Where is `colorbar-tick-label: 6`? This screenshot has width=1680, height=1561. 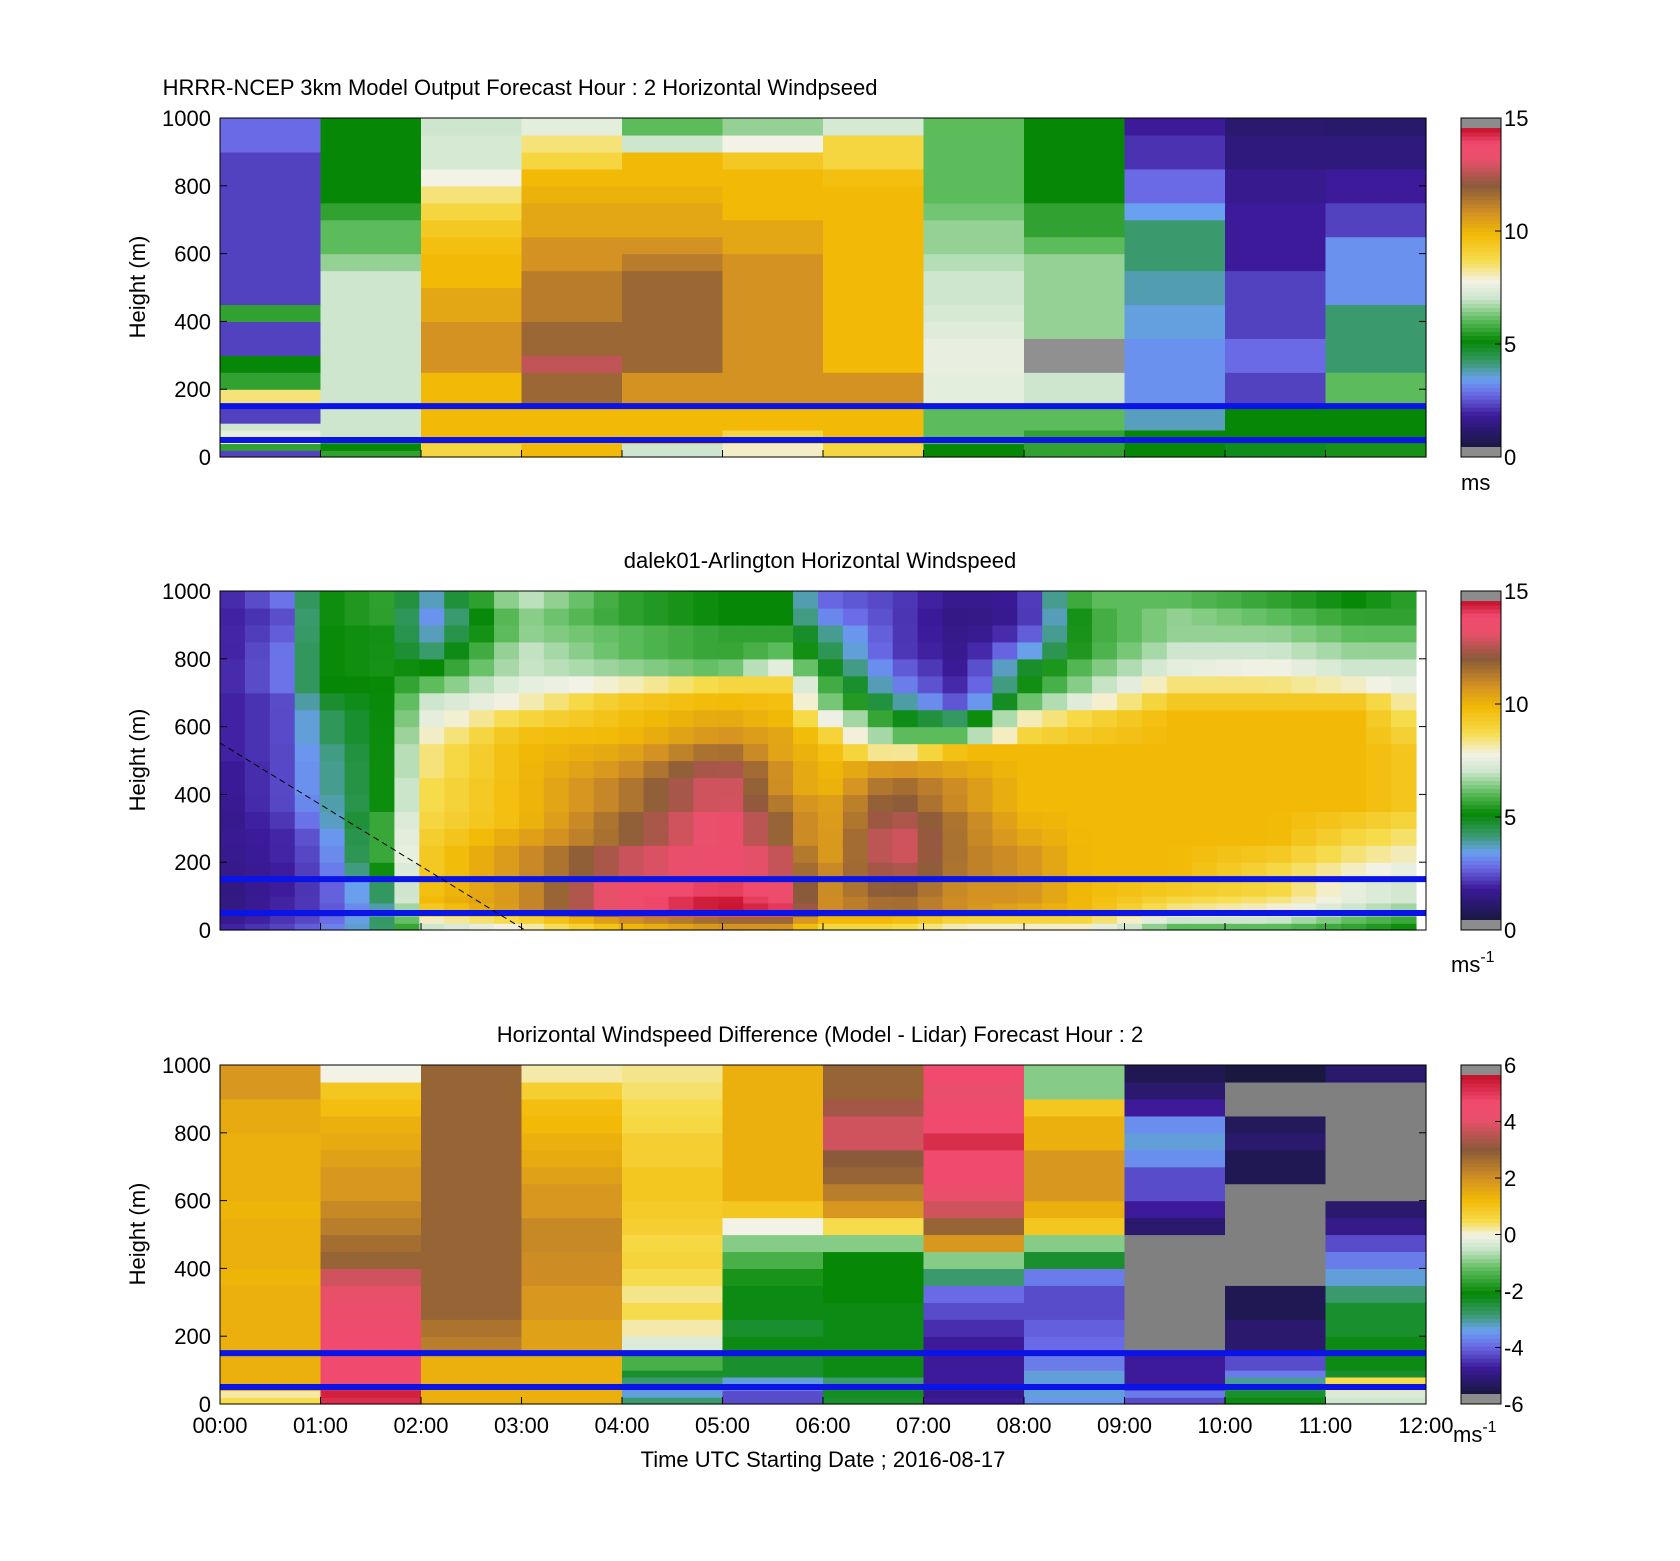
colorbar-tick-label: 6 is located at coordinates (1510, 1065).